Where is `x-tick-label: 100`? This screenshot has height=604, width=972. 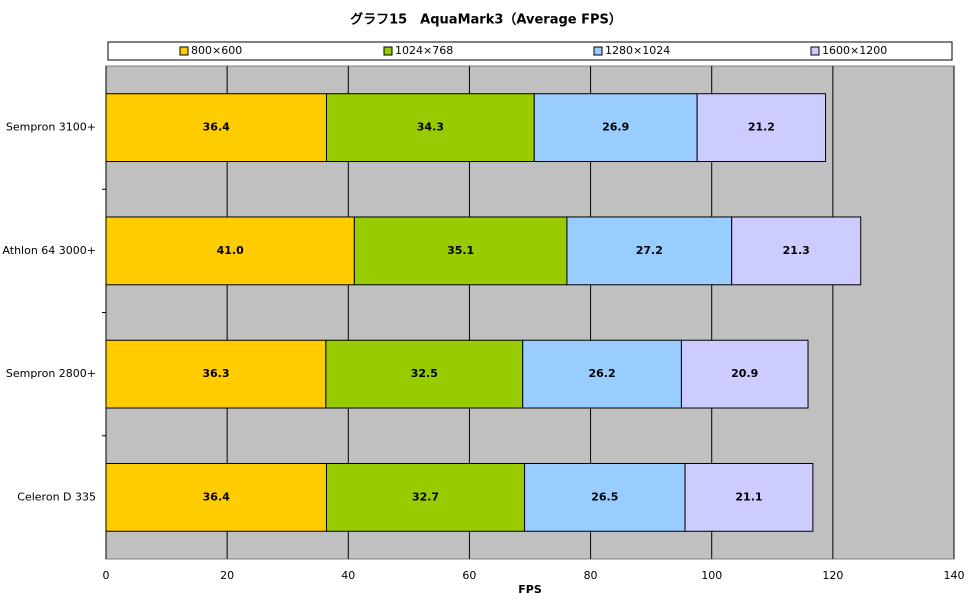 x-tick-label: 100 is located at coordinates (711, 575).